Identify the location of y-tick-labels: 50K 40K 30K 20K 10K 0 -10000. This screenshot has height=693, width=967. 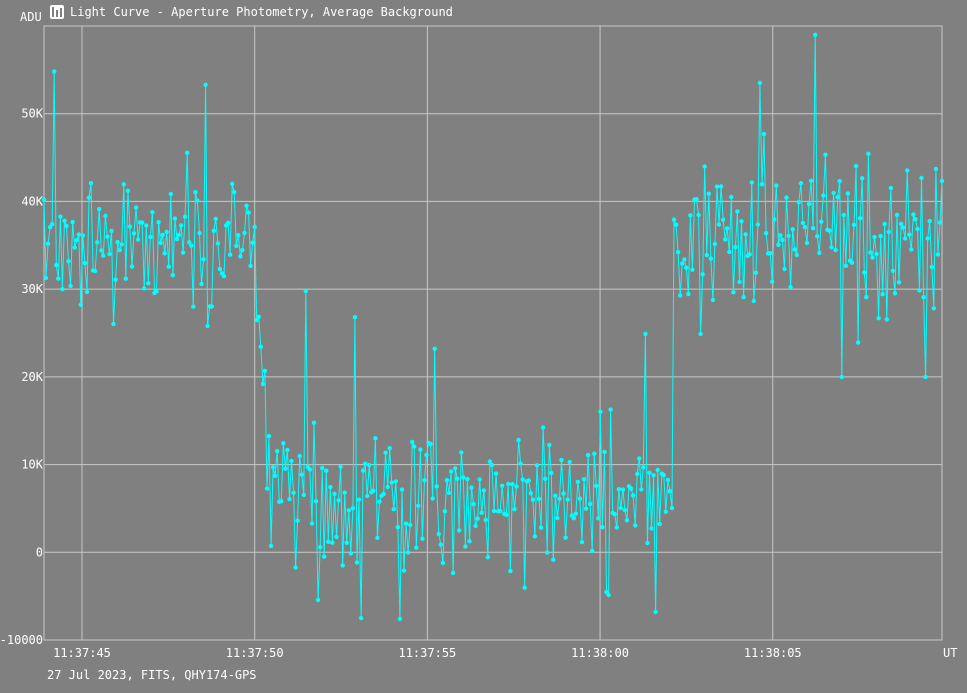
(22, 377).